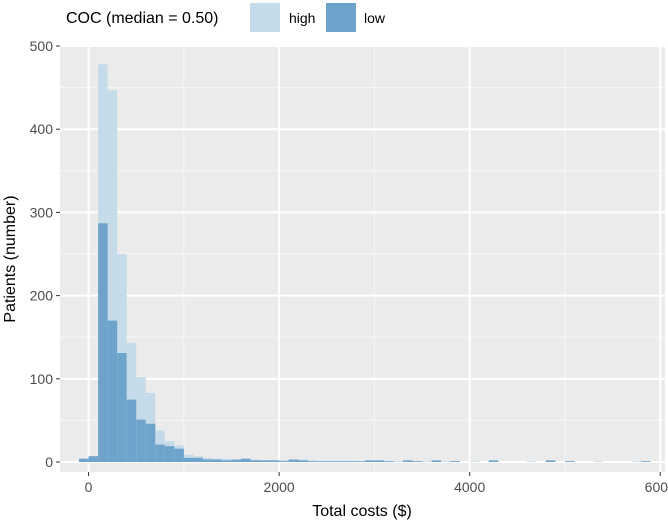  Describe the element at coordinates (279, 487) in the screenshot. I see `x-tick-label: 2000` at that location.